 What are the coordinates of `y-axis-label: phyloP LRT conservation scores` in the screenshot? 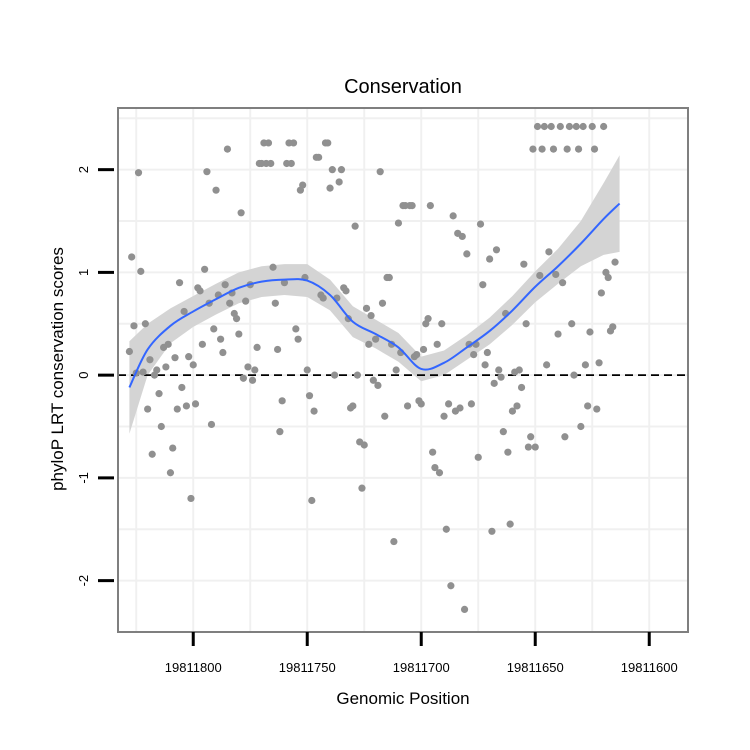 It's located at (57, 369).